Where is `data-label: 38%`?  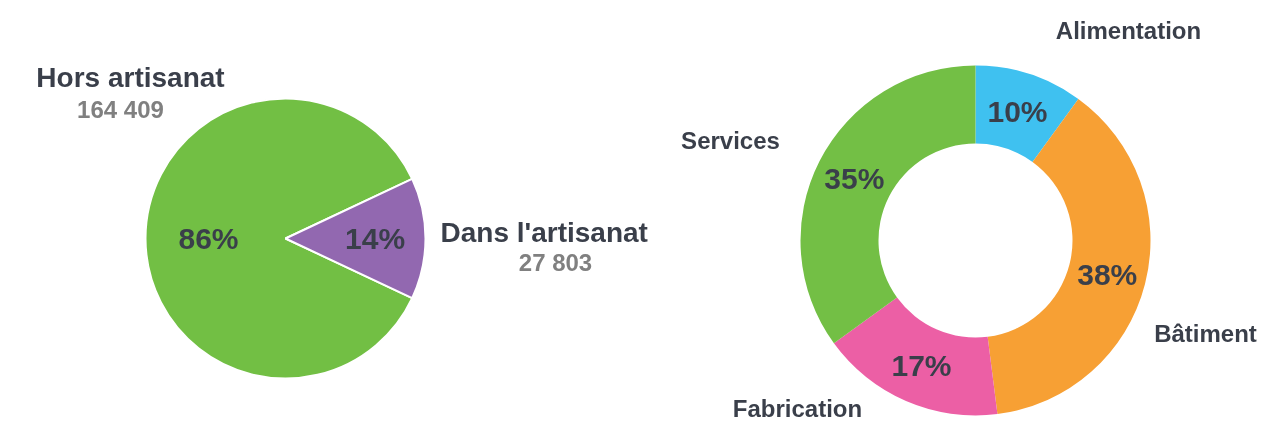 data-label: 38% is located at coordinates (1107, 274).